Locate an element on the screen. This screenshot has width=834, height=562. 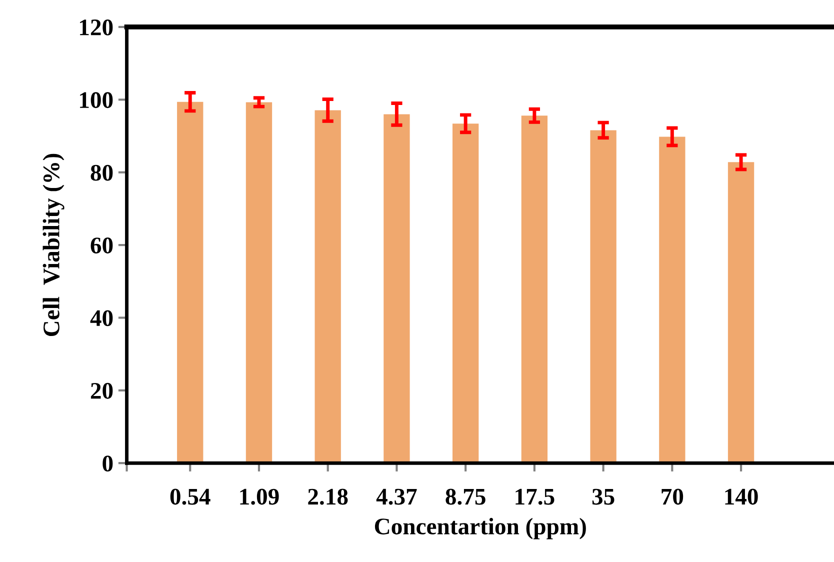
x-tick-label: 70 is located at coordinates (673, 496).